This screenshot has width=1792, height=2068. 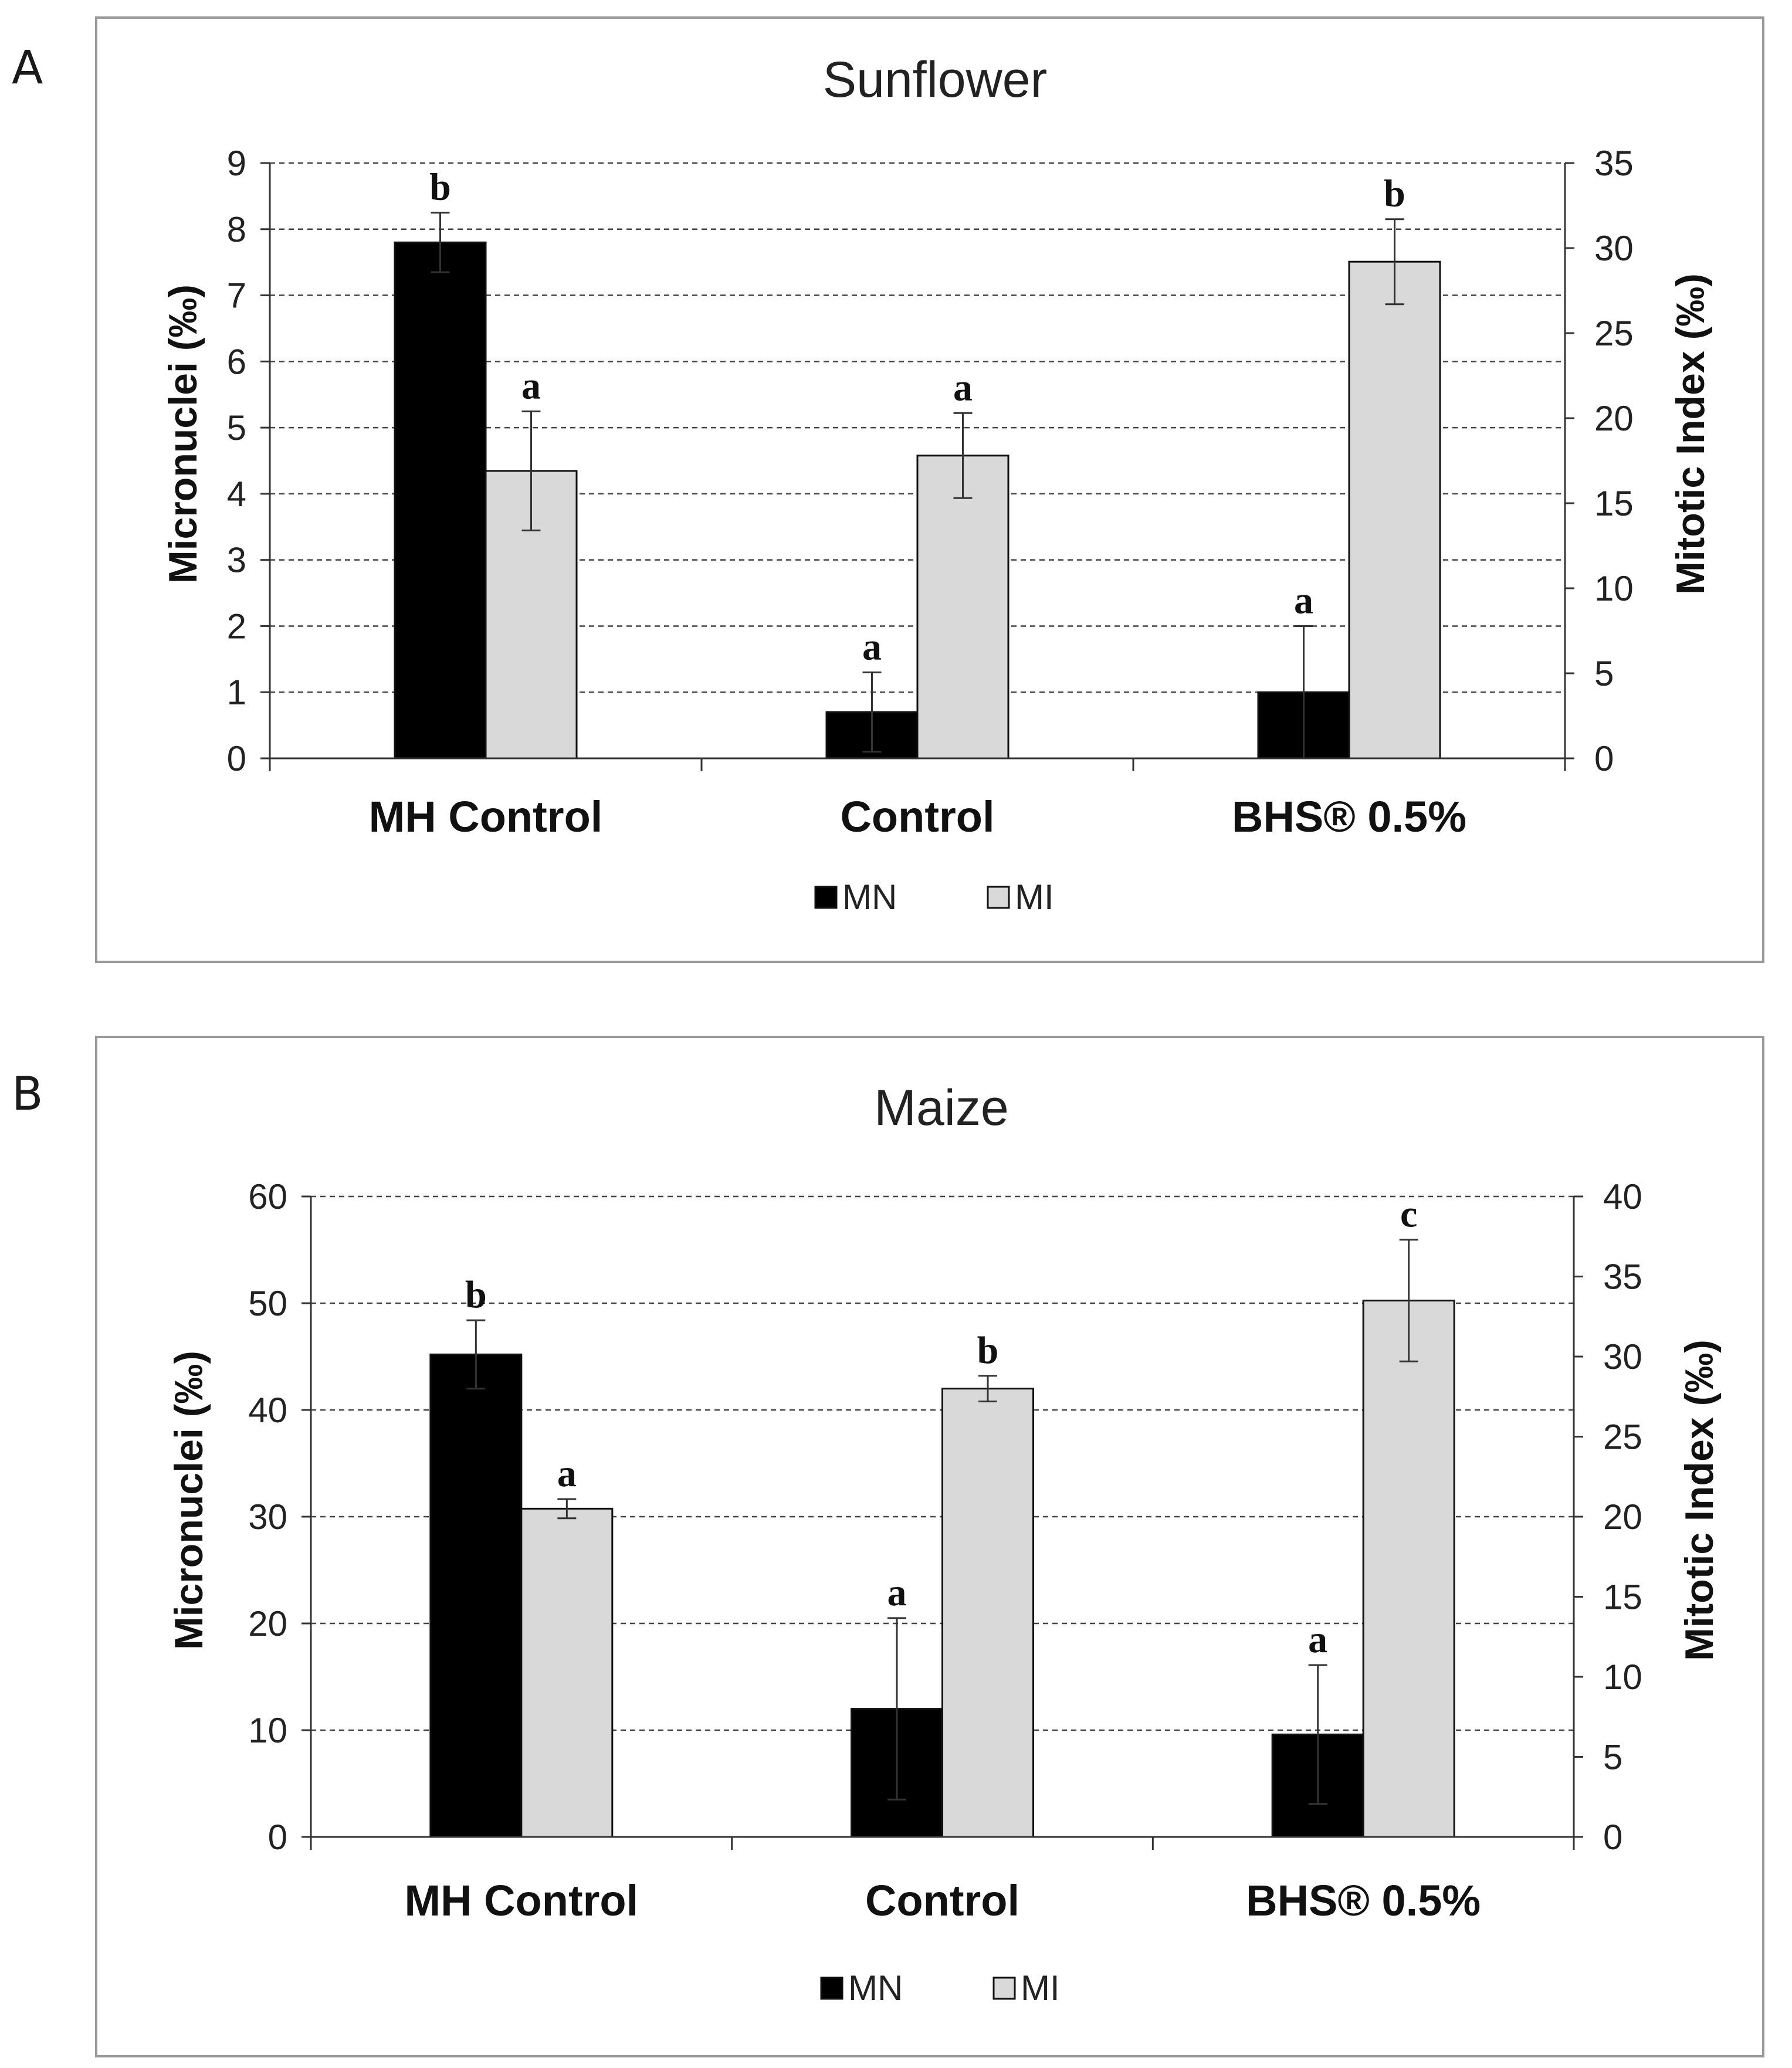 I want to click on panel-a-right-ticks: 0 5 10 15 20 25 30 35, so click(x=1599, y=461).